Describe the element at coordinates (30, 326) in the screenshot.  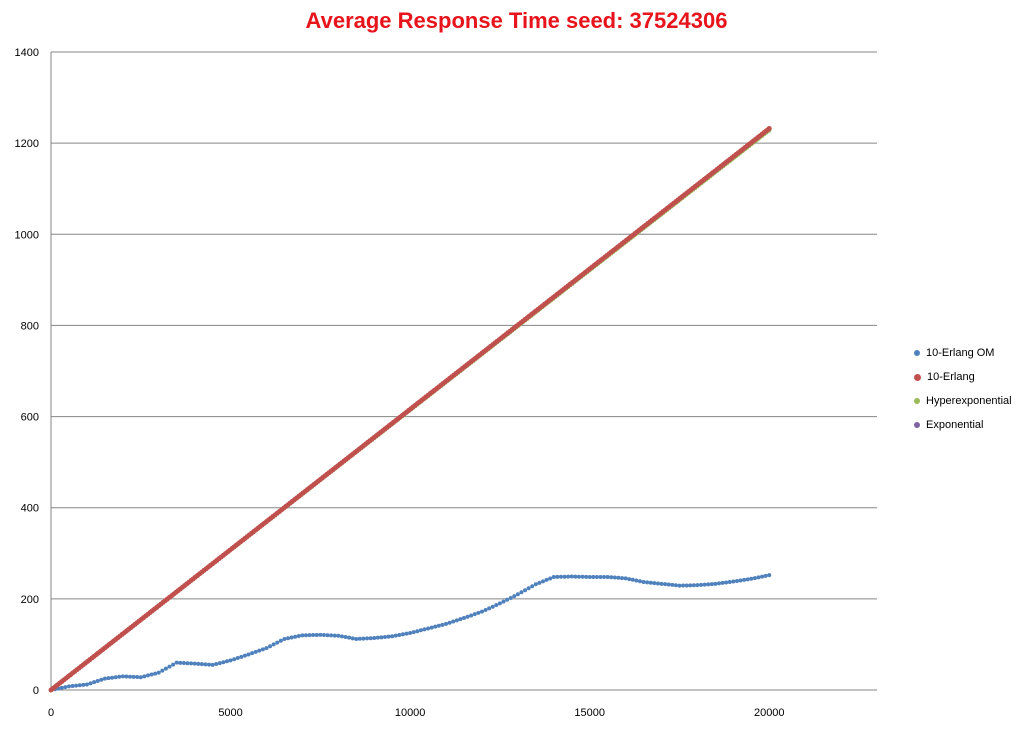
I see `y-tick-label: 800` at that location.